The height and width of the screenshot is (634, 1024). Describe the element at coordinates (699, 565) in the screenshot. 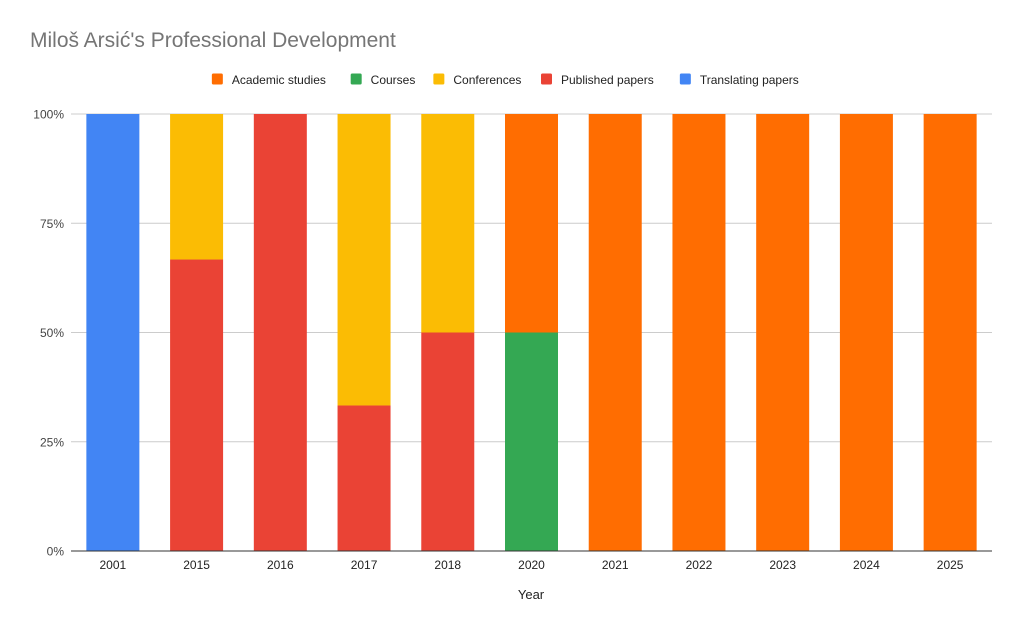

I see `x-tick-label: 2022` at that location.